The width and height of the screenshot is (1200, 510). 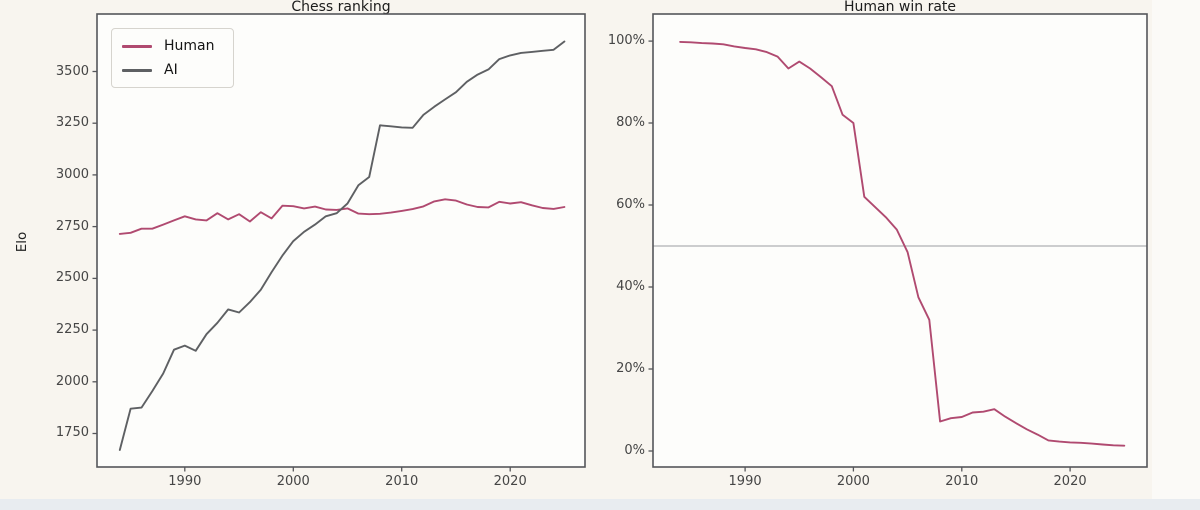 I want to click on legend-item-human: Human, so click(x=168, y=46).